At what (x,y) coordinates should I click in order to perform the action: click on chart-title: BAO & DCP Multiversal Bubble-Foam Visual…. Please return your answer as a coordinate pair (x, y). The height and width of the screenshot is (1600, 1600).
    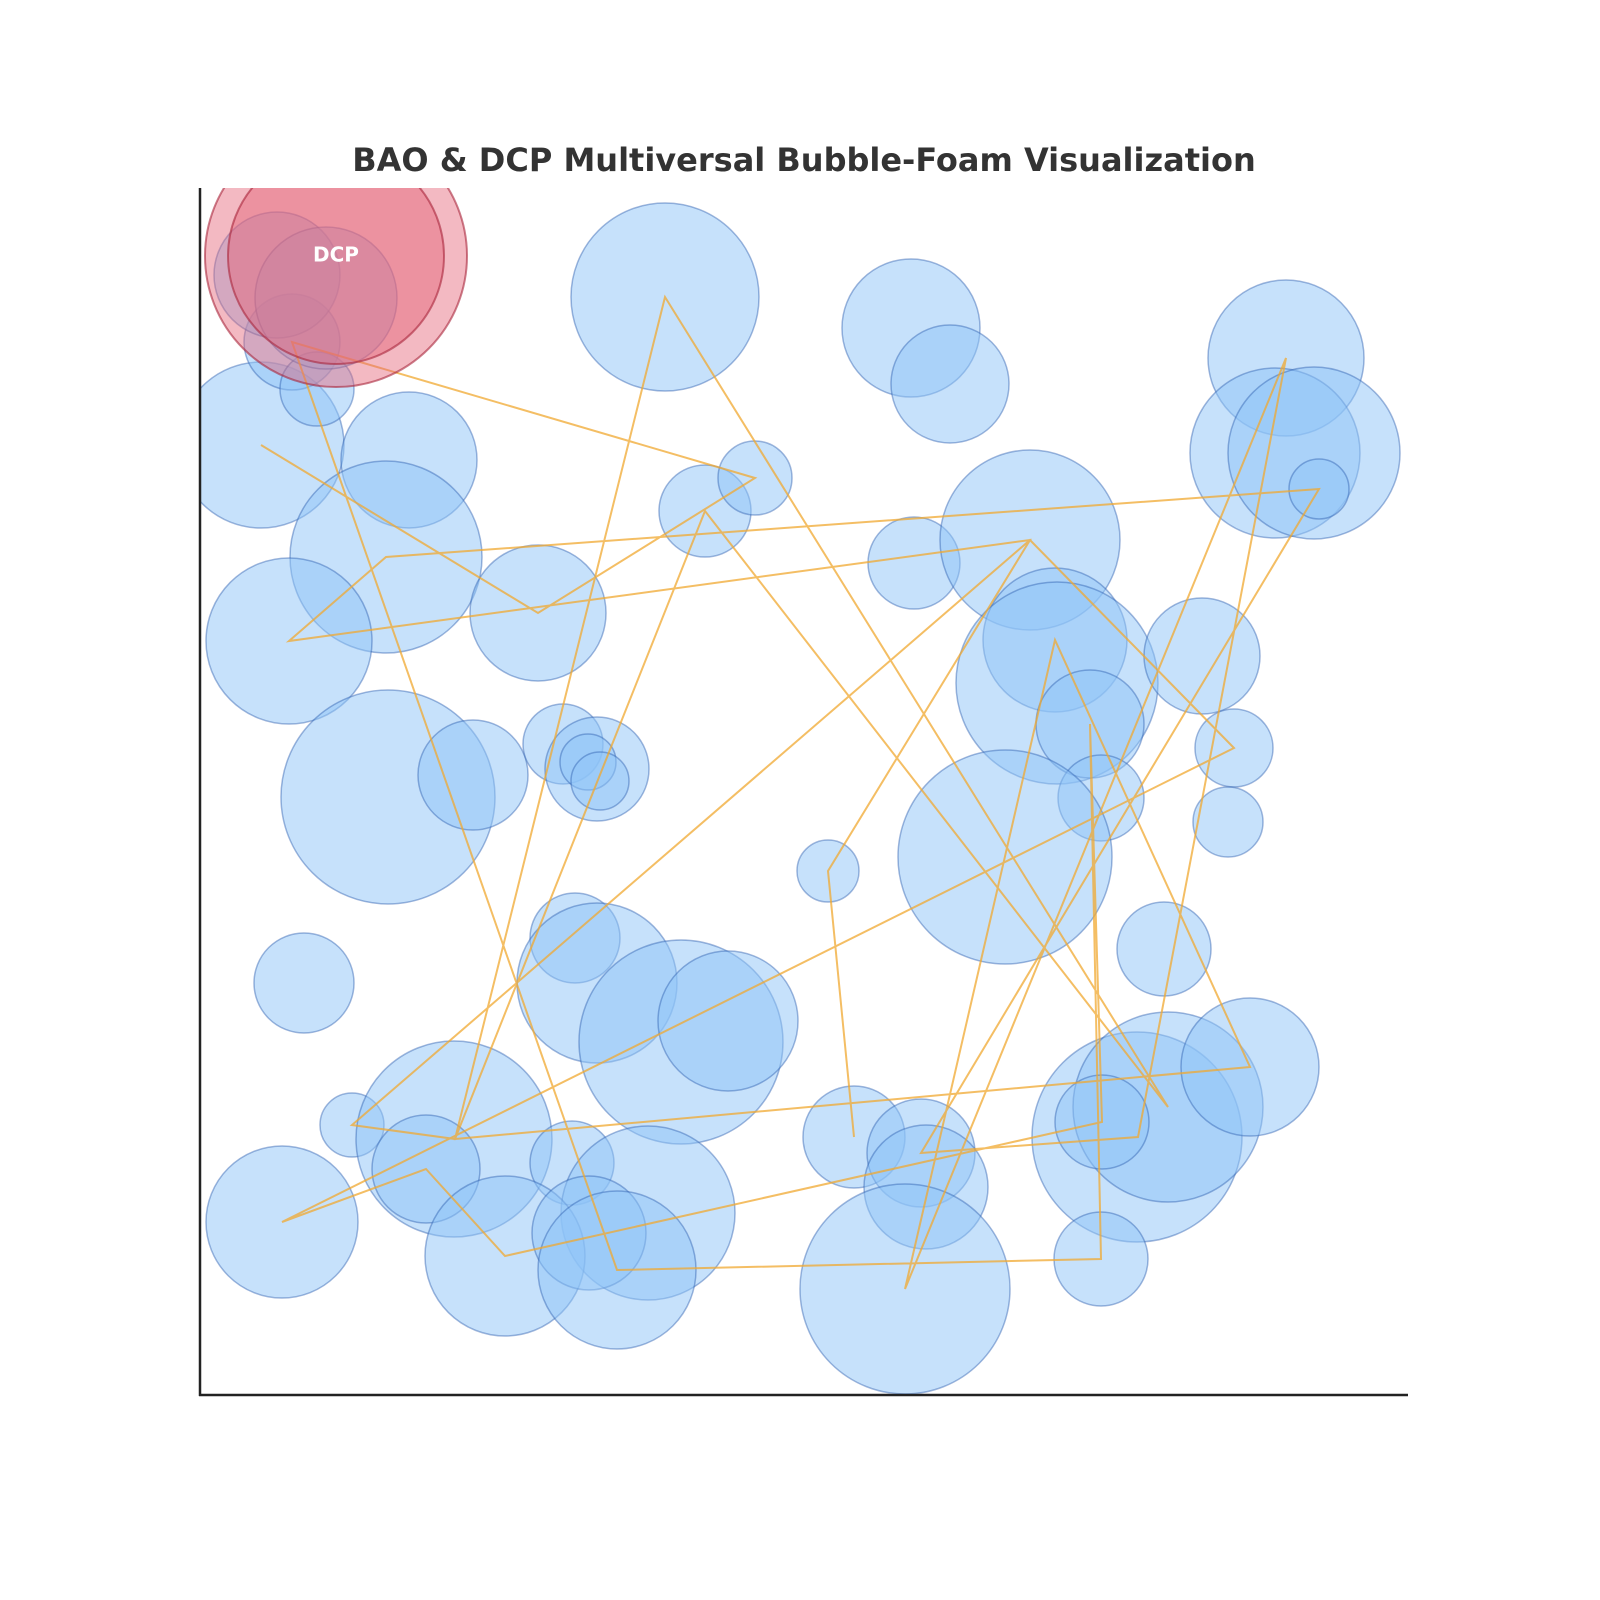
    Looking at the image, I should click on (803, 160).